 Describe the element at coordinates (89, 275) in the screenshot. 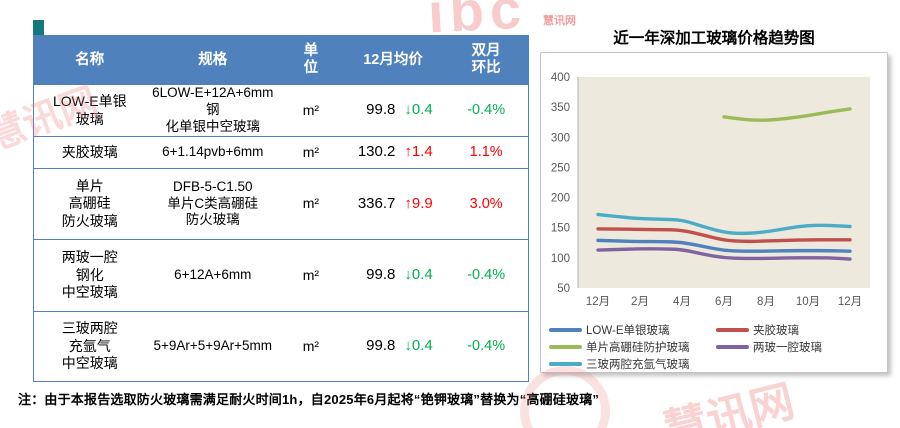

I see `row-name: 两玻一腔 钢化 中空玻璃` at that location.